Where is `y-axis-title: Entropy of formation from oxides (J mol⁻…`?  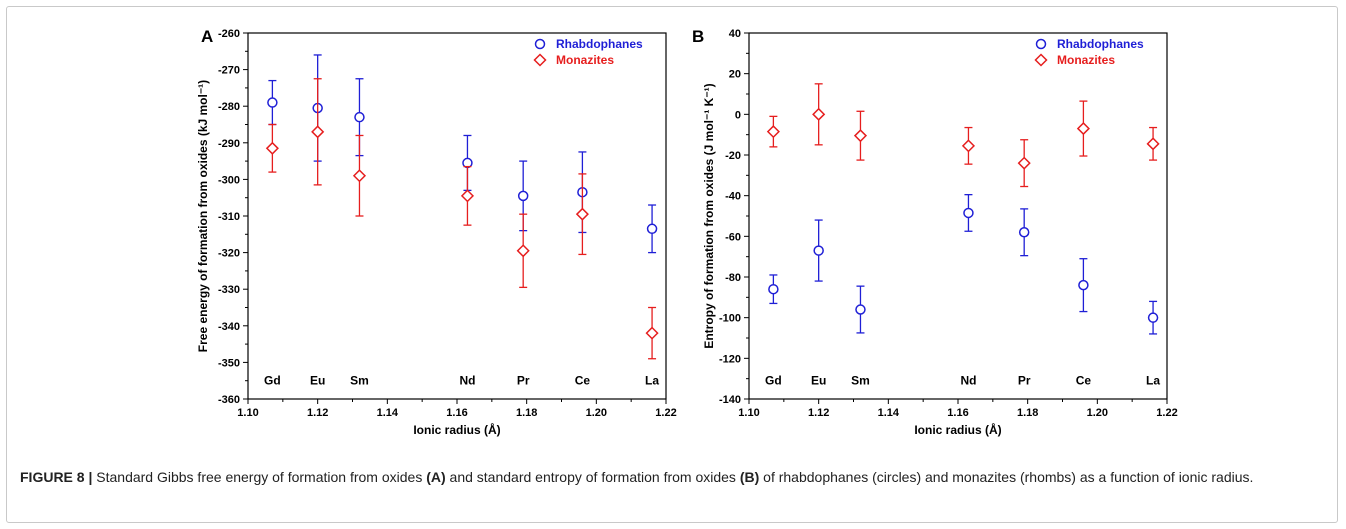
y-axis-title: Entropy of formation from oxides (J mol⁻… is located at coordinates (709, 215).